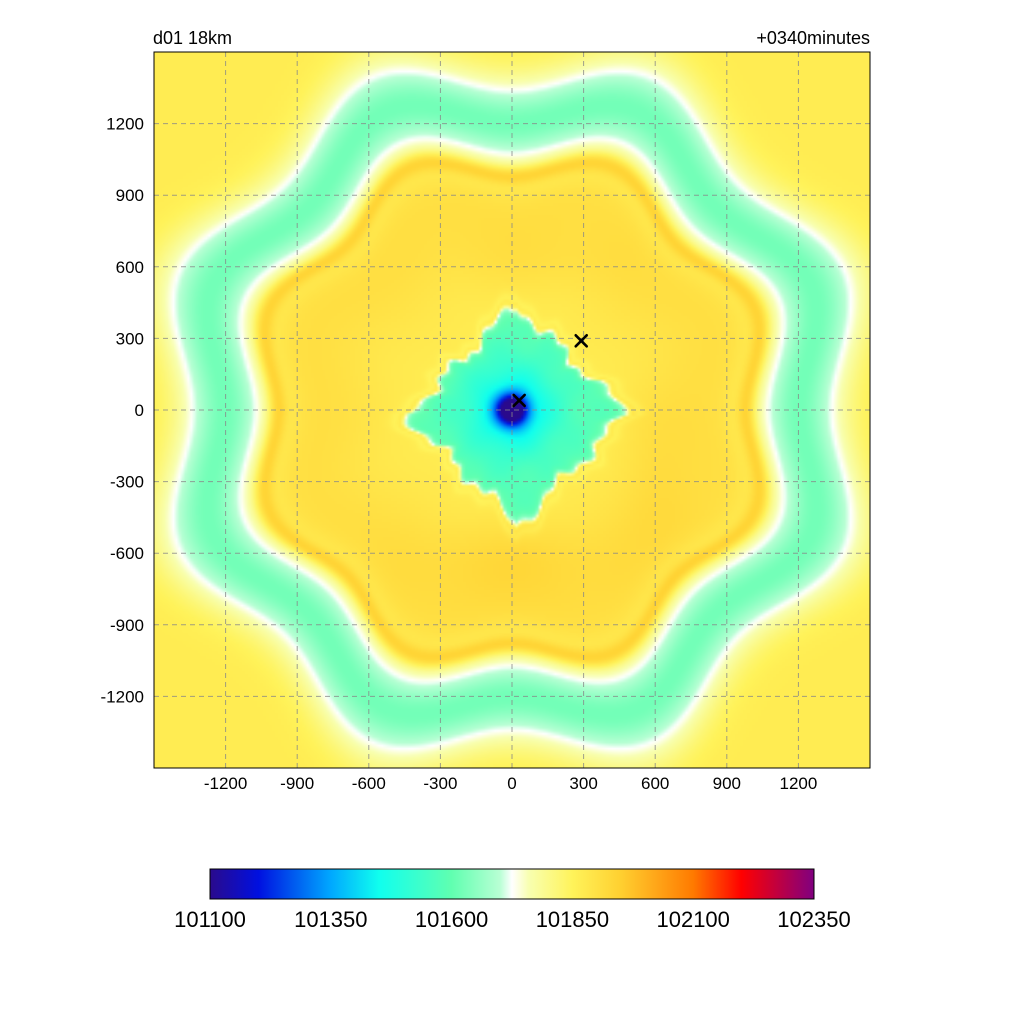  Describe the element at coordinates (798, 783) in the screenshot. I see `x-tick-label: 1200` at that location.